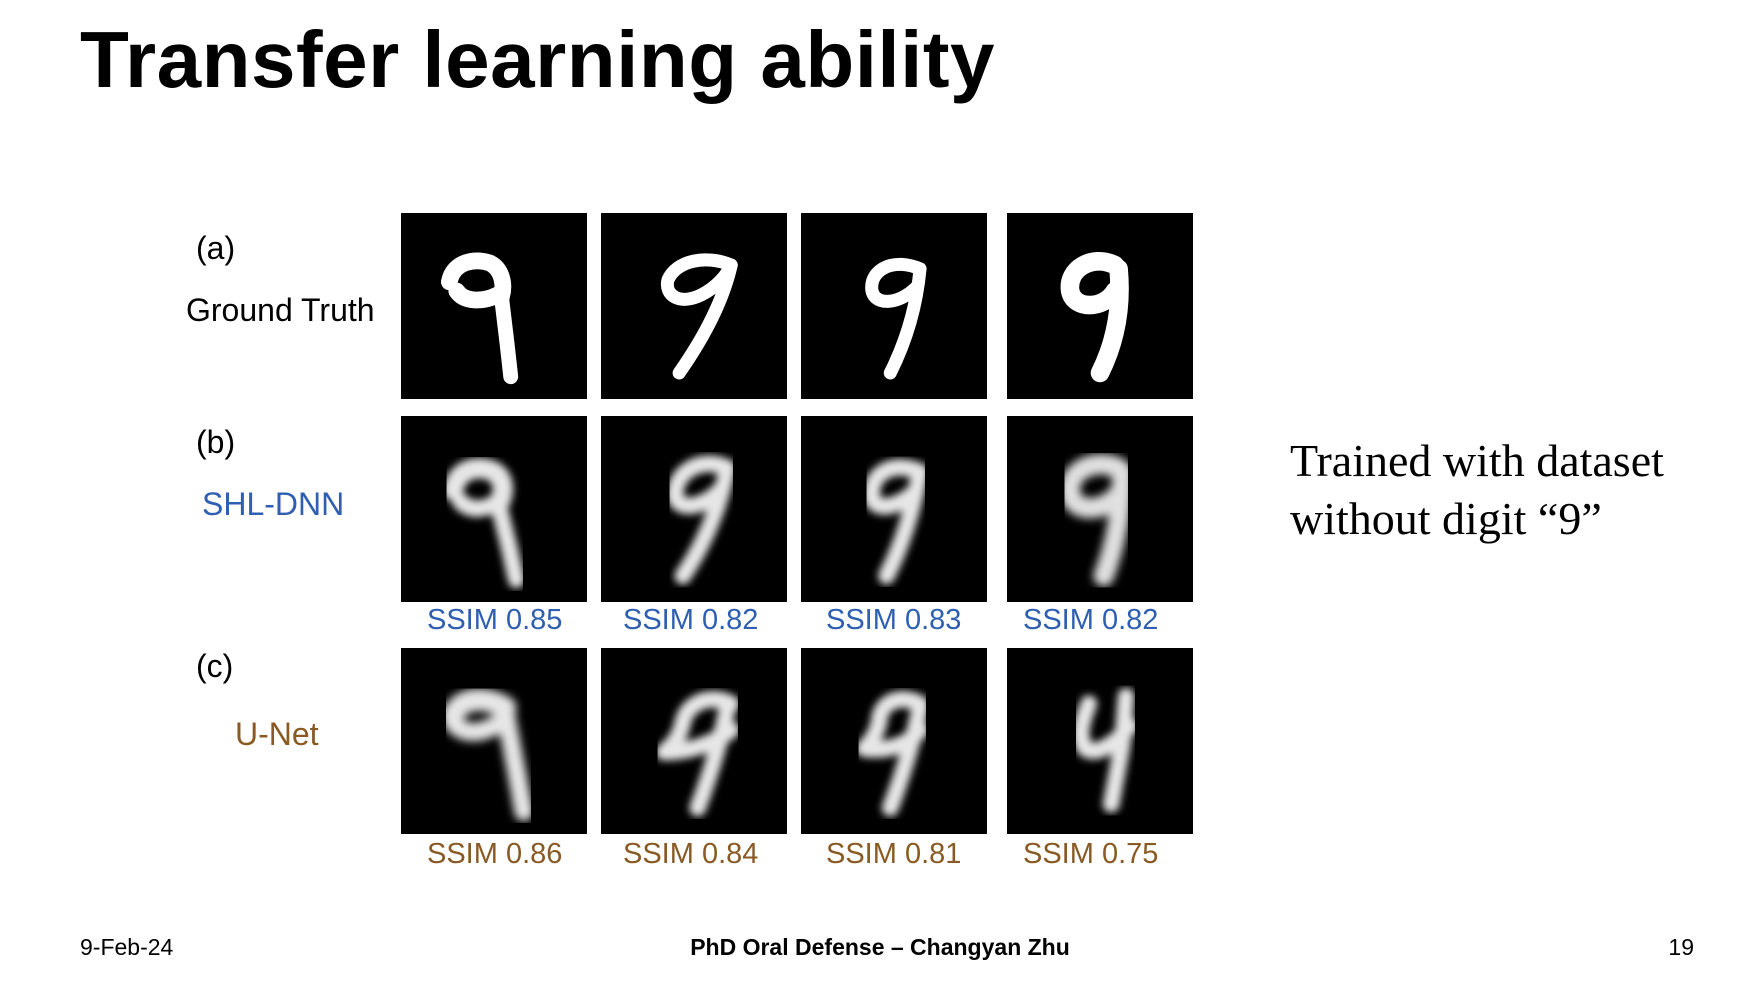 This screenshot has height=988, width=1760. What do you see at coordinates (537, 59) in the screenshot?
I see `slide-title: Transfer learning ability` at bounding box center [537, 59].